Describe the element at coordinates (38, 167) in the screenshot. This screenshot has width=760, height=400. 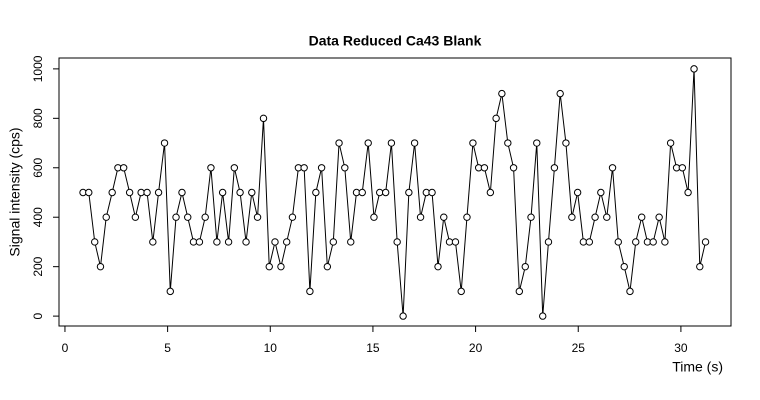
I see `y-tick-label: 600` at that location.